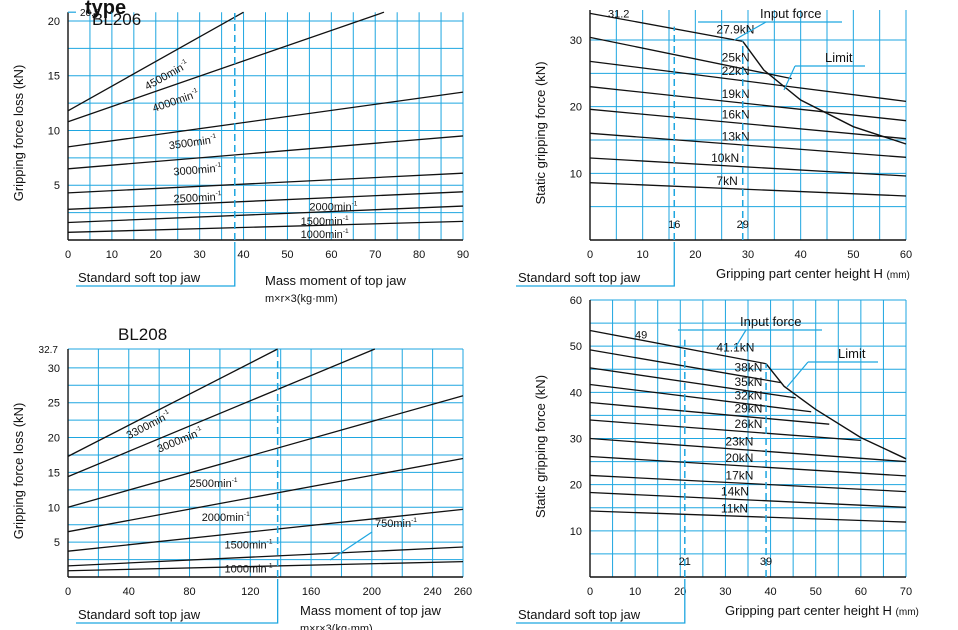 The width and height of the screenshot is (958, 630). What do you see at coordinates (336, 626) in the screenshot?
I see `x-axis-sublabel: m×r×3(kg·mm)` at bounding box center [336, 626].